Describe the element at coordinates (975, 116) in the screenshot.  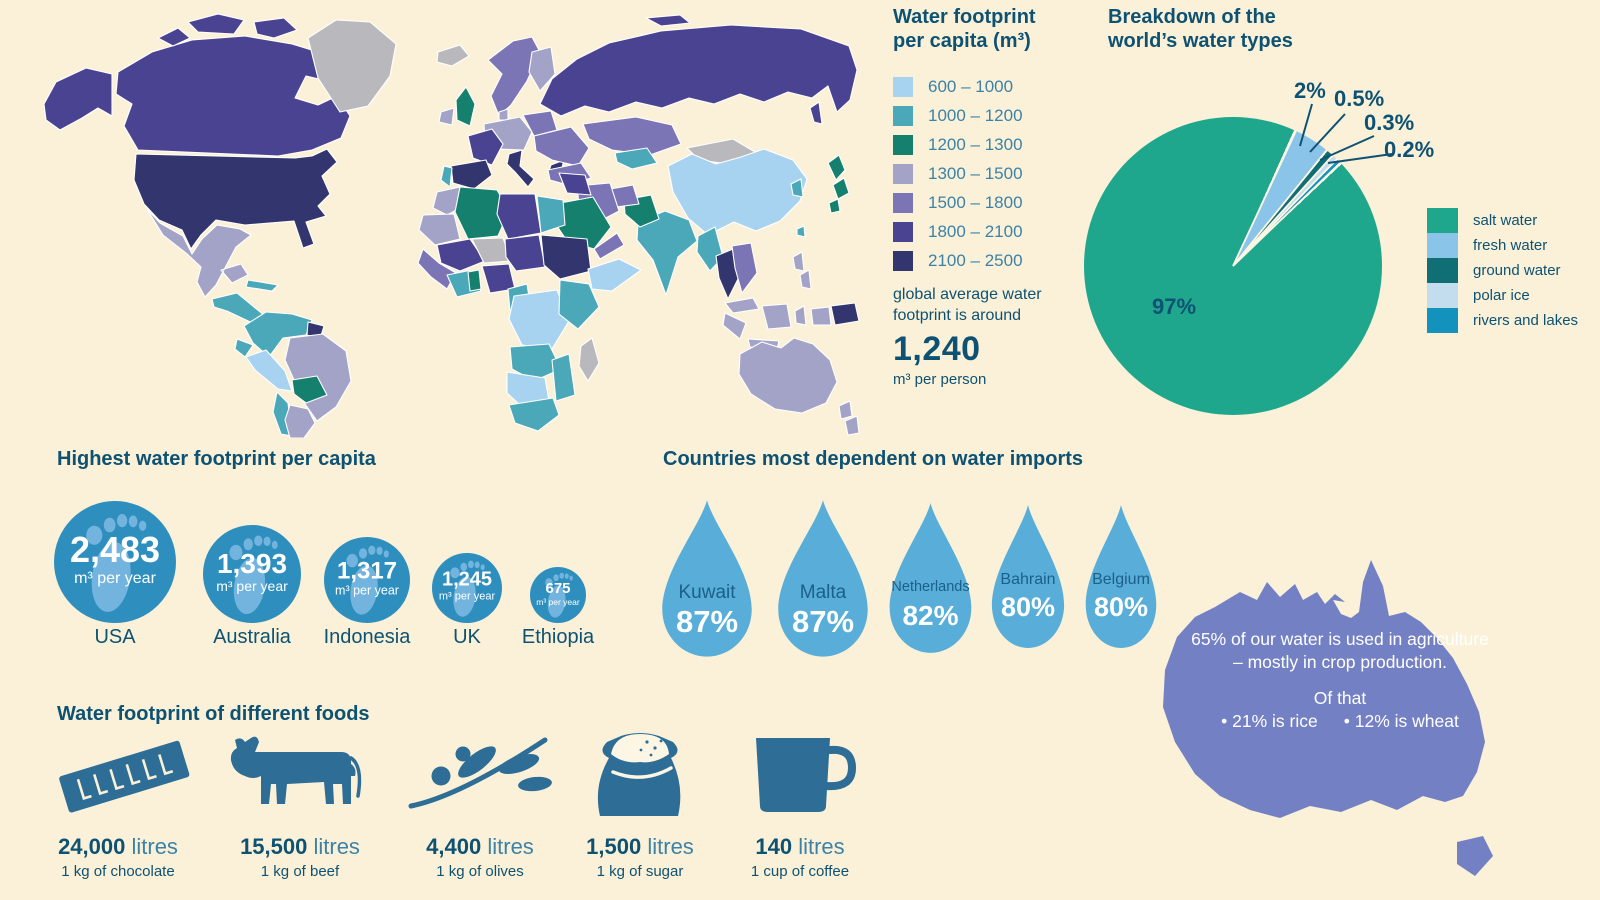
I see `legend-label: 1000 – 1200` at that location.